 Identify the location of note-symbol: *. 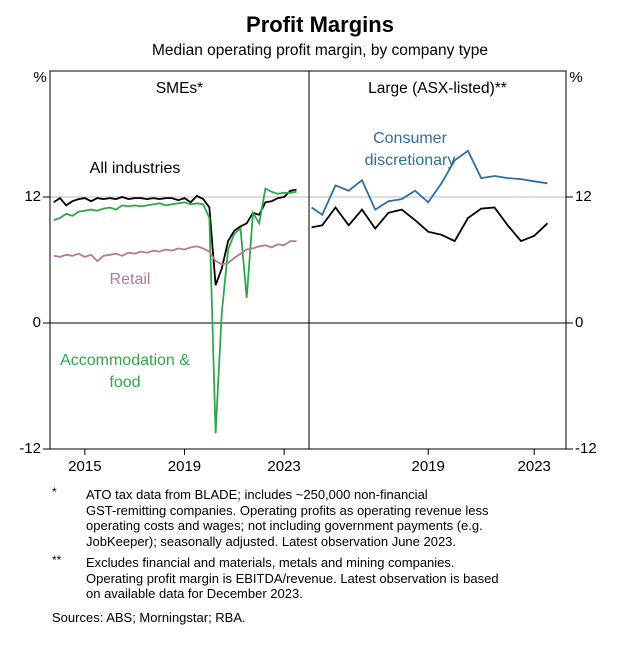
(54, 492).